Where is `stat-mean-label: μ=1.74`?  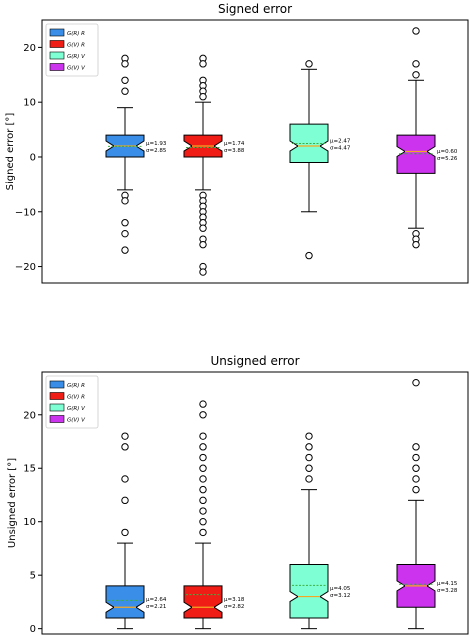
stat-mean-label: μ=1.74 is located at coordinates (234, 144).